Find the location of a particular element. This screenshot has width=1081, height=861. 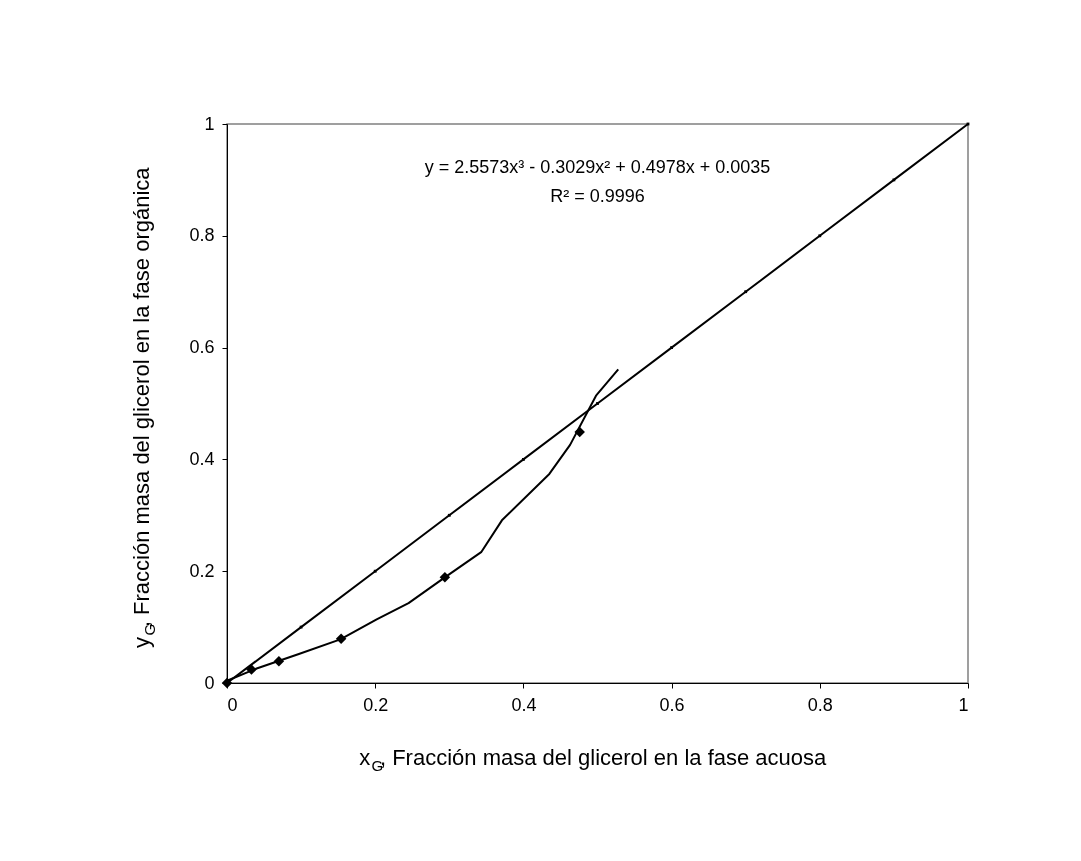

annotation: R² = 0.9996 is located at coordinates (597, 196).